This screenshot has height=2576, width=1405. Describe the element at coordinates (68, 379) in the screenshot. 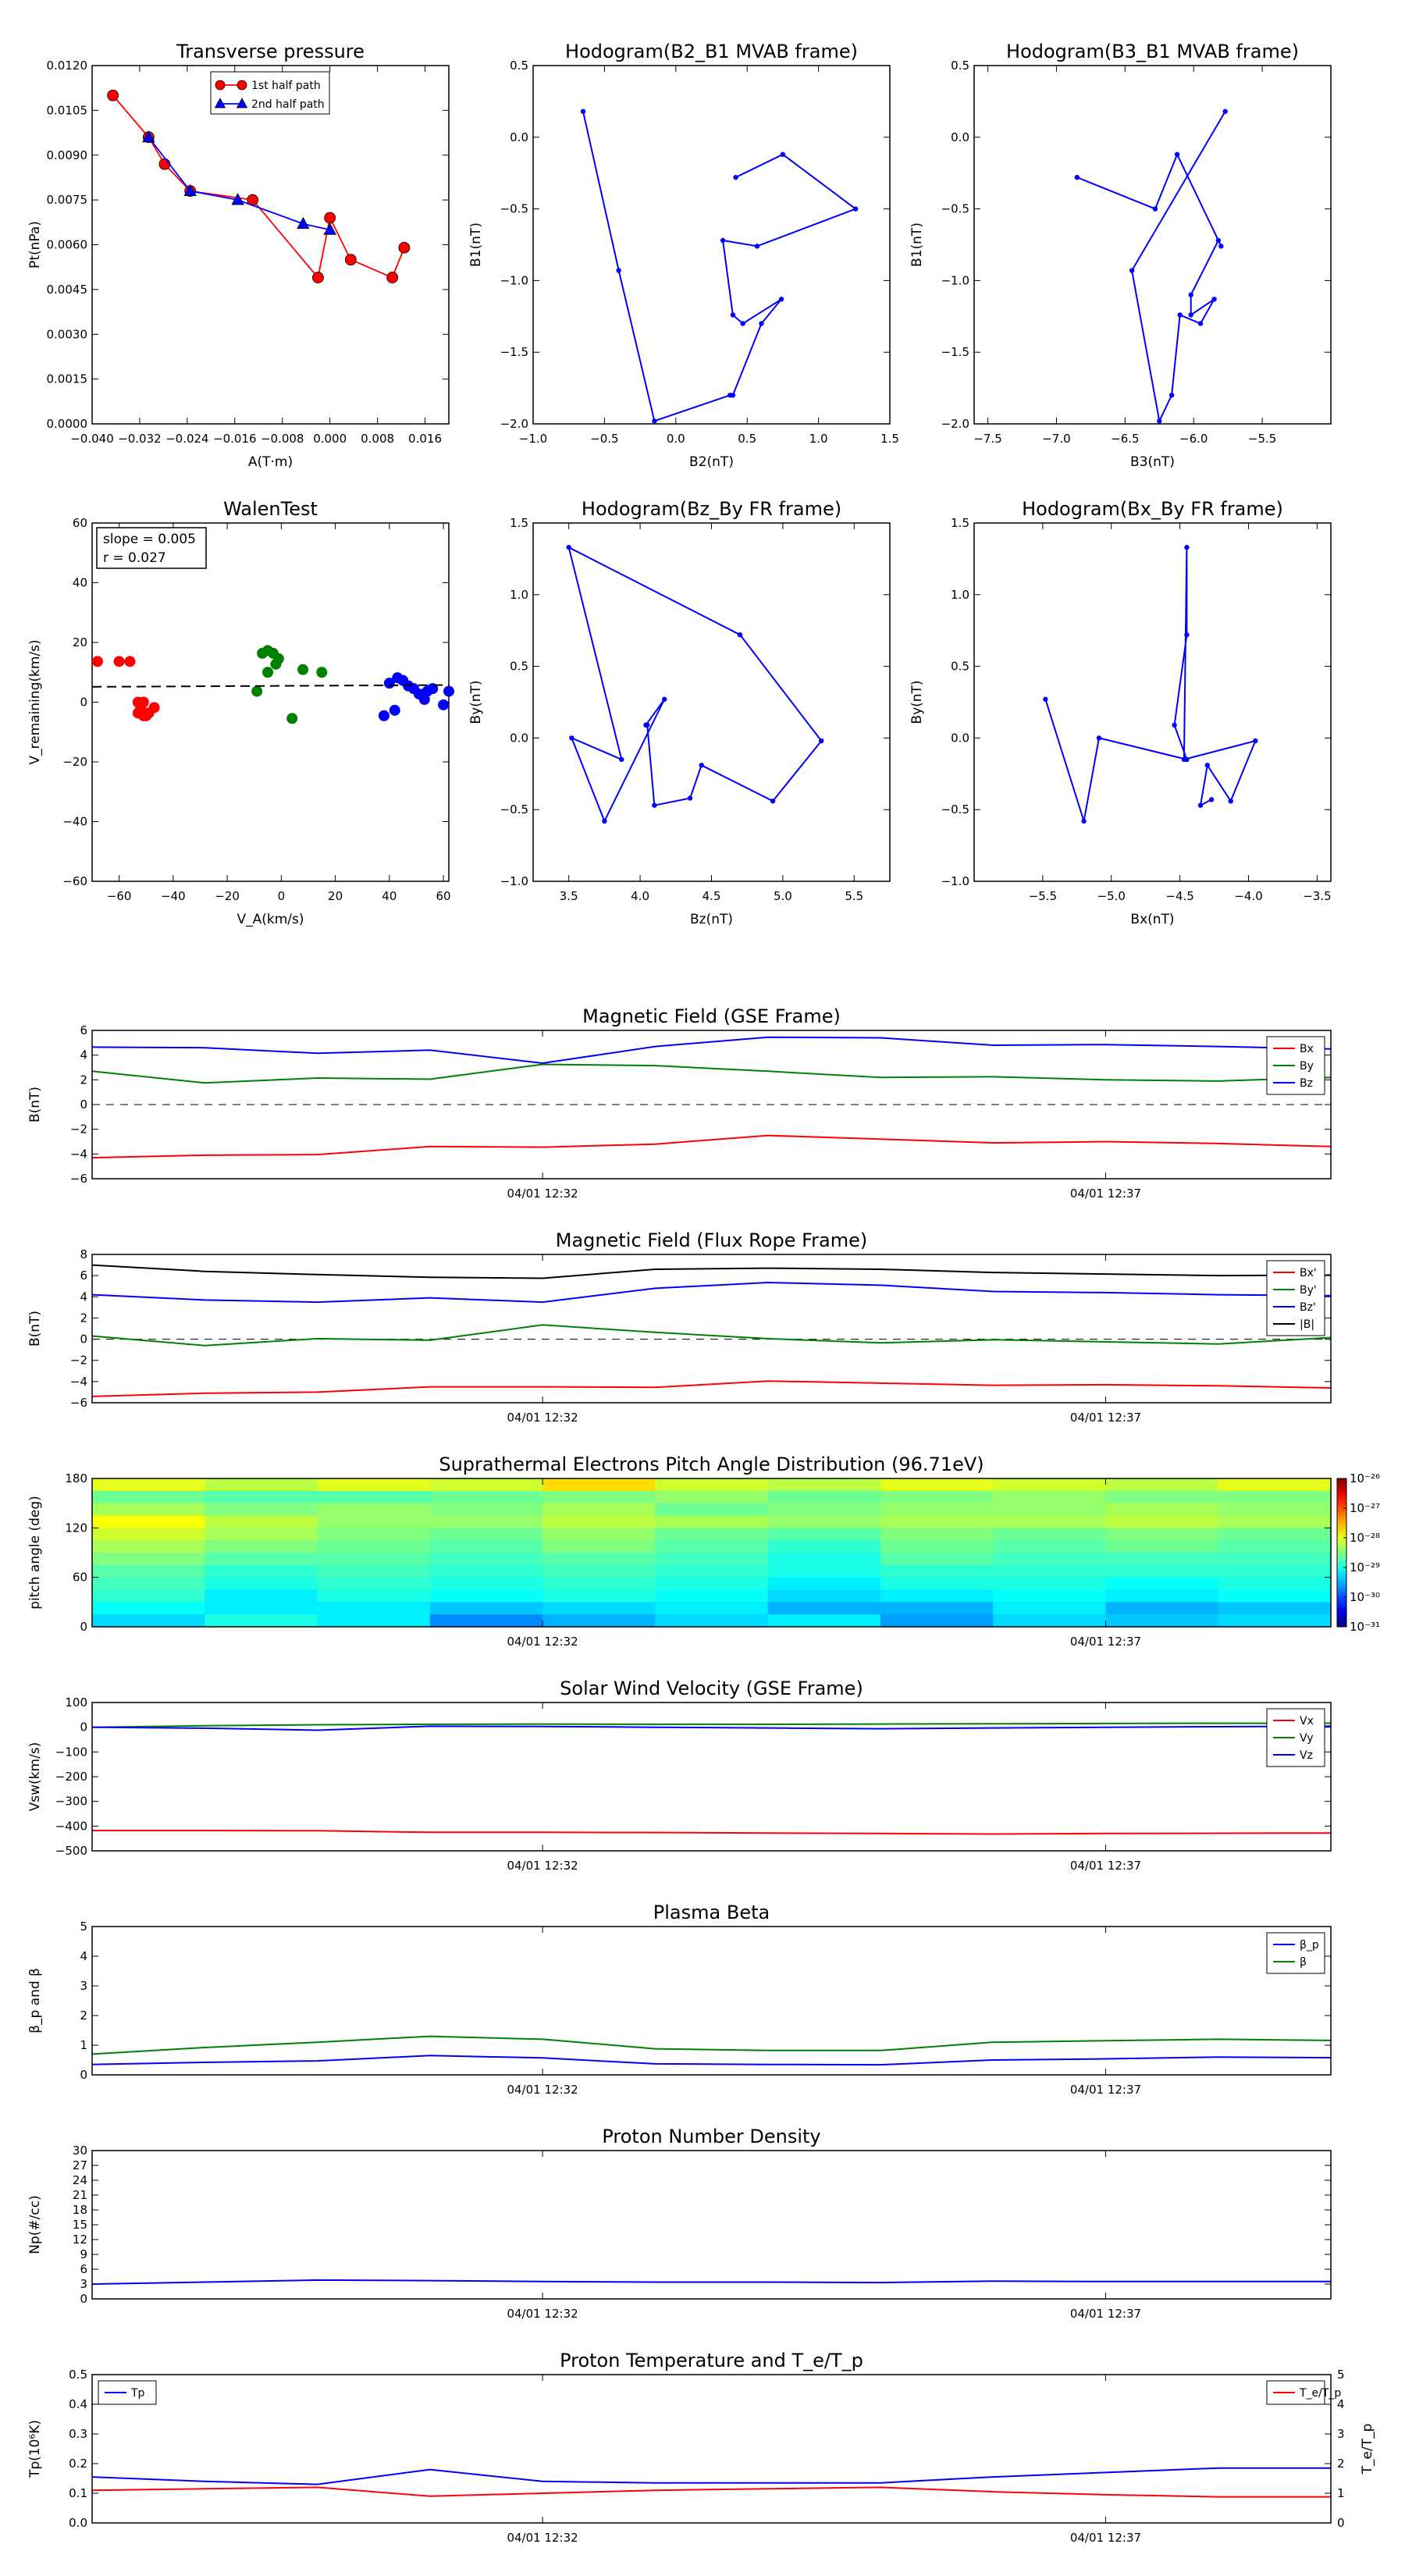

I see `y-tick-label: 0.0015` at that location.